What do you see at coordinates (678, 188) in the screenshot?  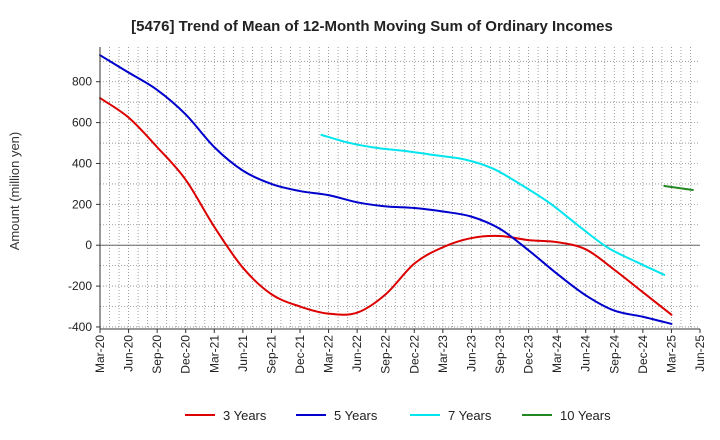 I see `series-line-10-years` at bounding box center [678, 188].